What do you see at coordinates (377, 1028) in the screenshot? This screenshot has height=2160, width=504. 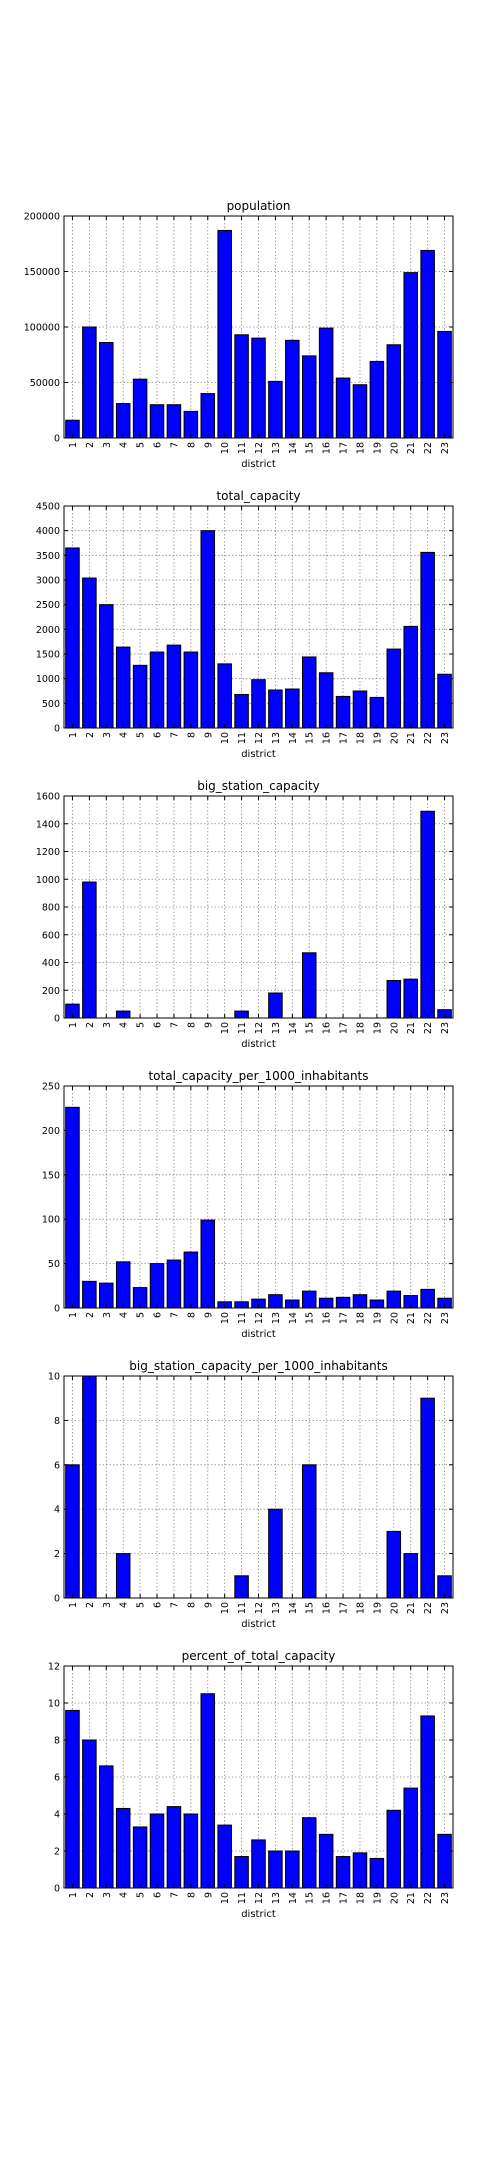 I see `x-tick-label: 19` at bounding box center [377, 1028].